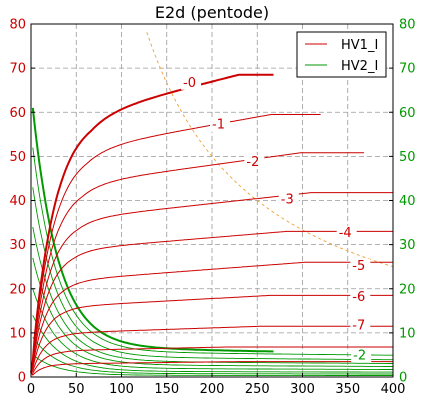  What do you see at coordinates (17, 113) in the screenshot?
I see `y-left-tick-label-6: 60` at bounding box center [17, 113].